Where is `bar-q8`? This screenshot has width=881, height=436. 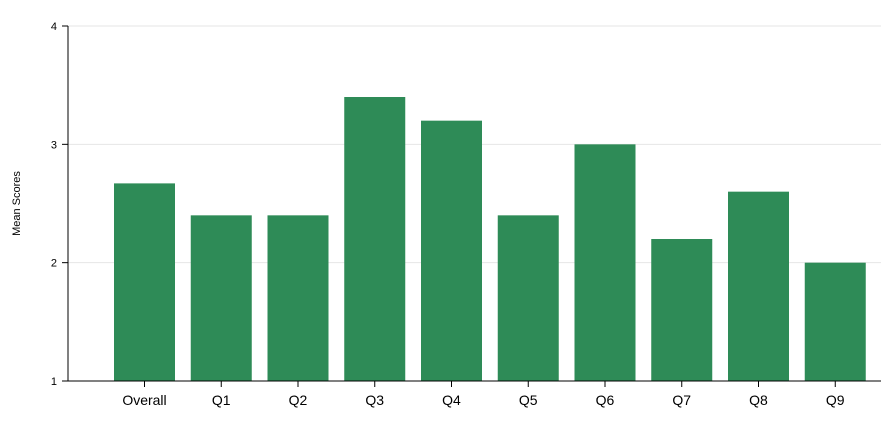 bar-q8 is located at coordinates (758, 286).